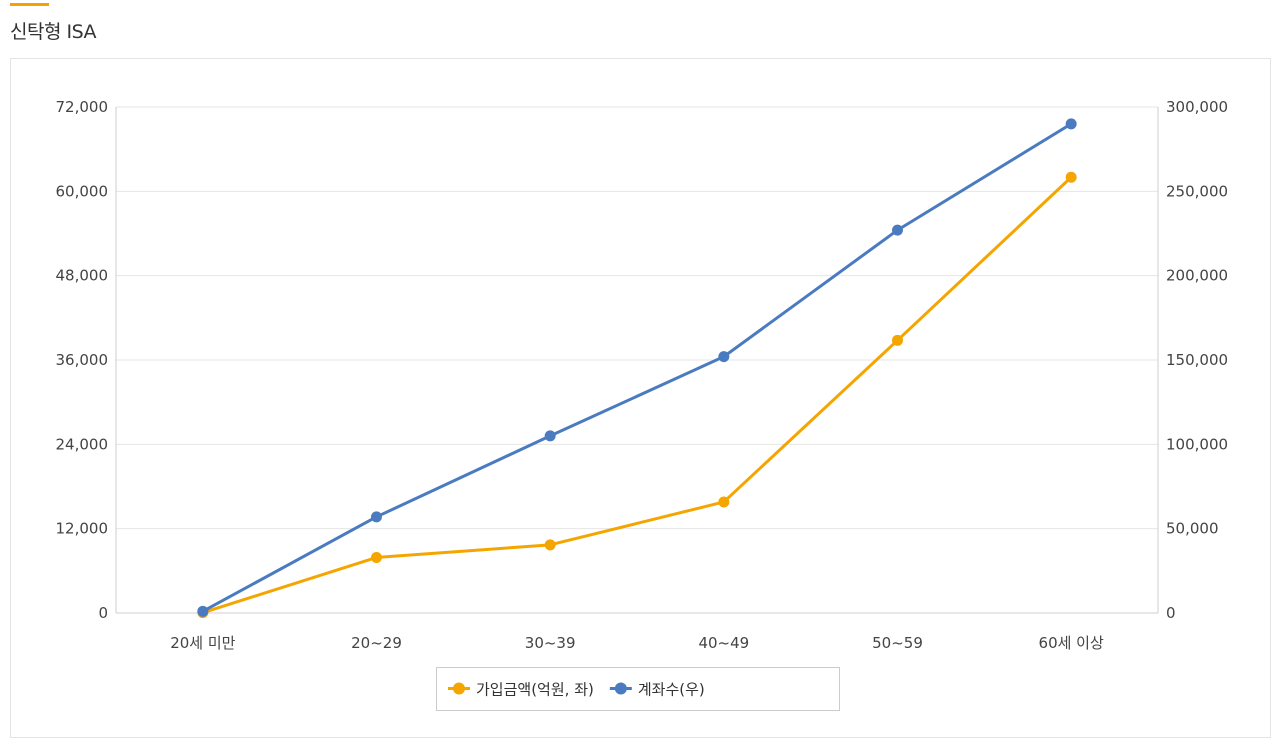 The height and width of the screenshot is (738, 1281). Describe the element at coordinates (671, 690) in the screenshot. I see `legend-label: 계좌수(우)` at that location.